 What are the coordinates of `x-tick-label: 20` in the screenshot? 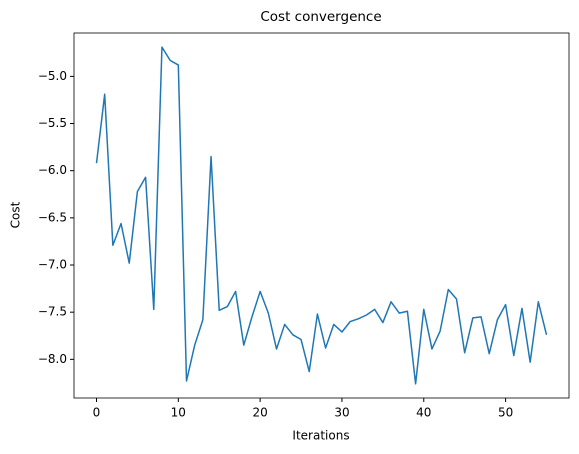 It's located at (259, 413).